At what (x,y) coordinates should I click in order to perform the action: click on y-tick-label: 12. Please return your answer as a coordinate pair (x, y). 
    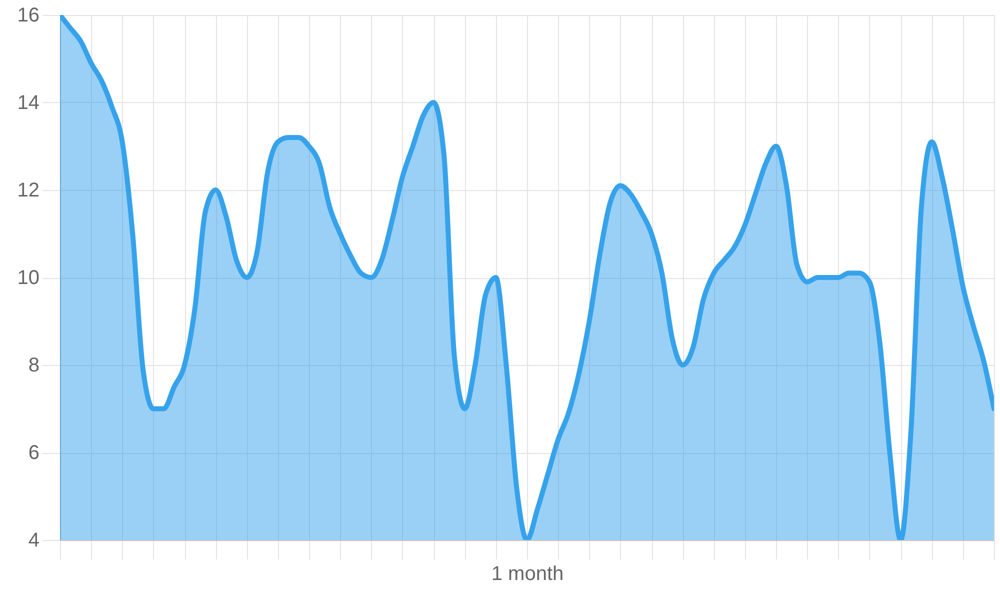
    Looking at the image, I should click on (28, 191).